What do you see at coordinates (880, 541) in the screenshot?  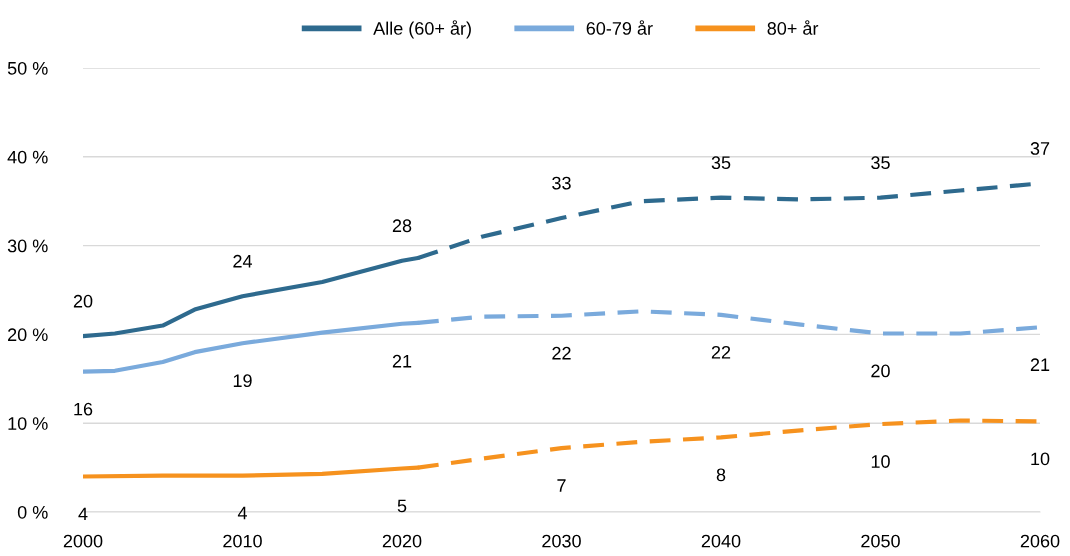 I see `x-tick-label: 2050` at bounding box center [880, 541].